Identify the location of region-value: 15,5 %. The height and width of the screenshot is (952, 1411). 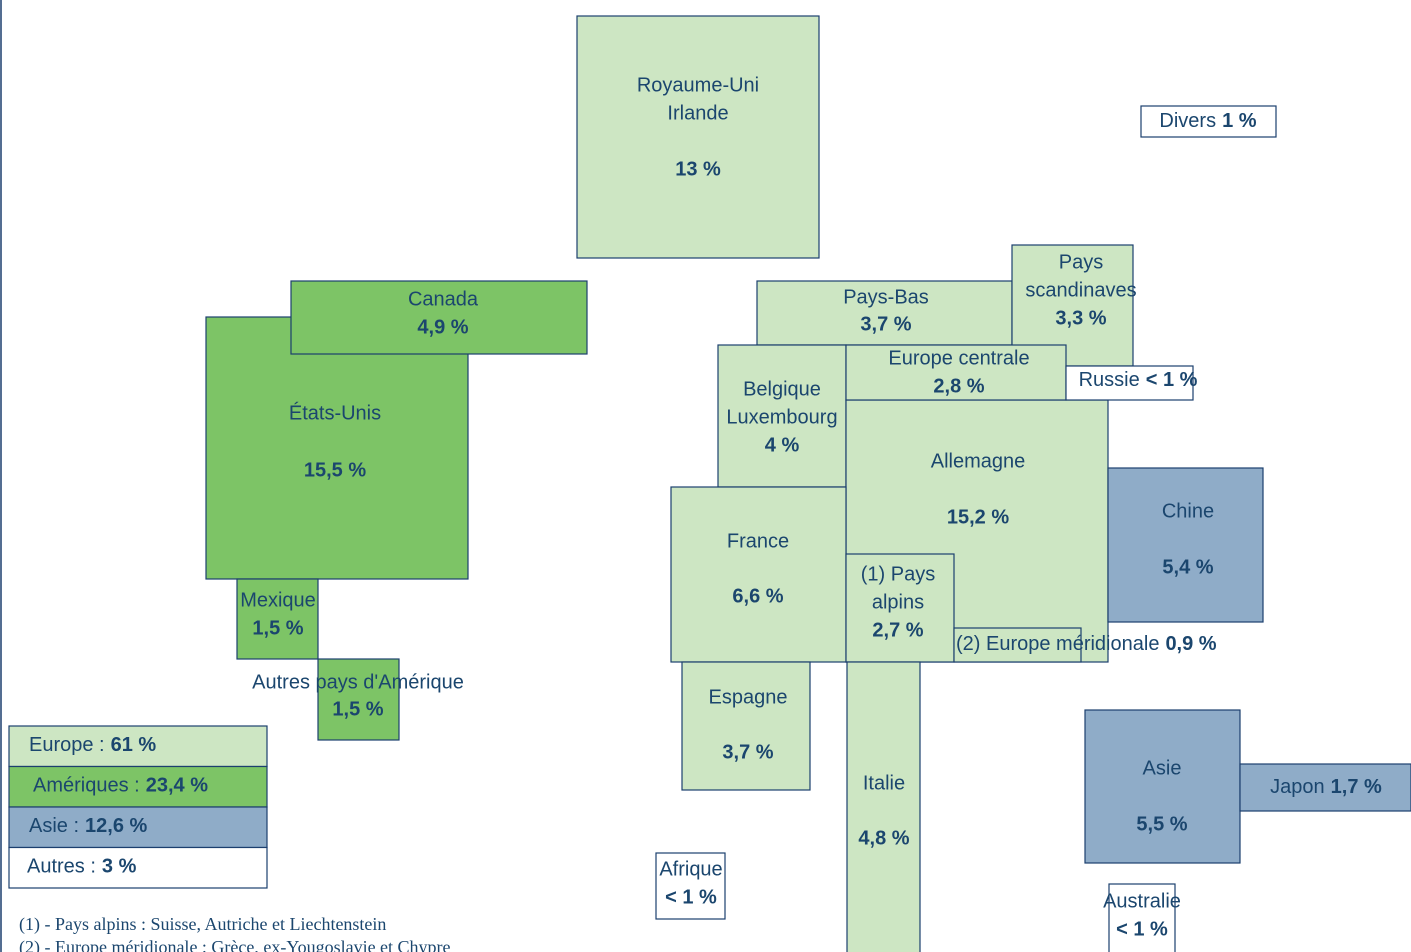
(335, 470).